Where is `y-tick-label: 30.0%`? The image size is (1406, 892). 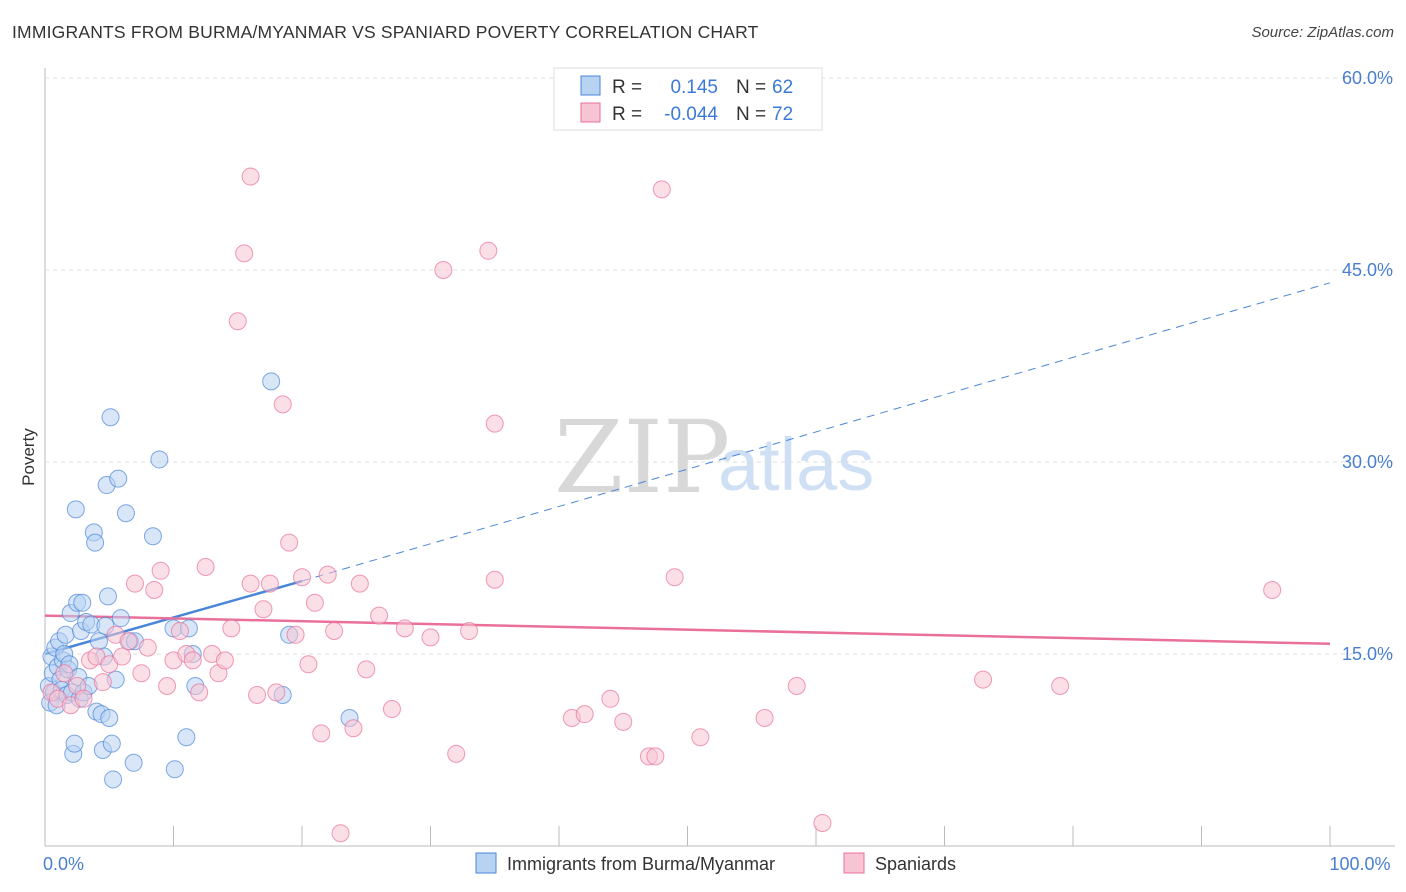 y-tick-label: 30.0% is located at coordinates (1367, 462).